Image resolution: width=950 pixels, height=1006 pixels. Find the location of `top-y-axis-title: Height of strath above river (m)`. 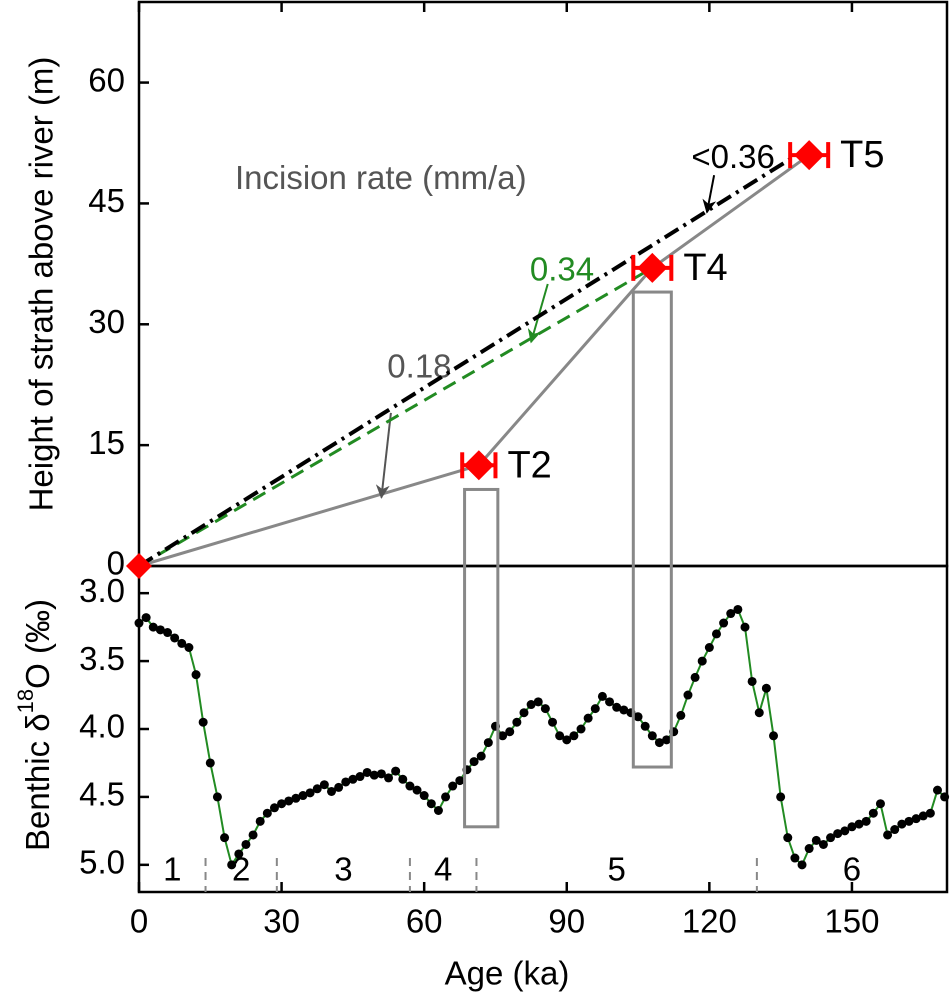

top-y-axis-title: Height of strath above river (m) is located at coordinates (41, 284).